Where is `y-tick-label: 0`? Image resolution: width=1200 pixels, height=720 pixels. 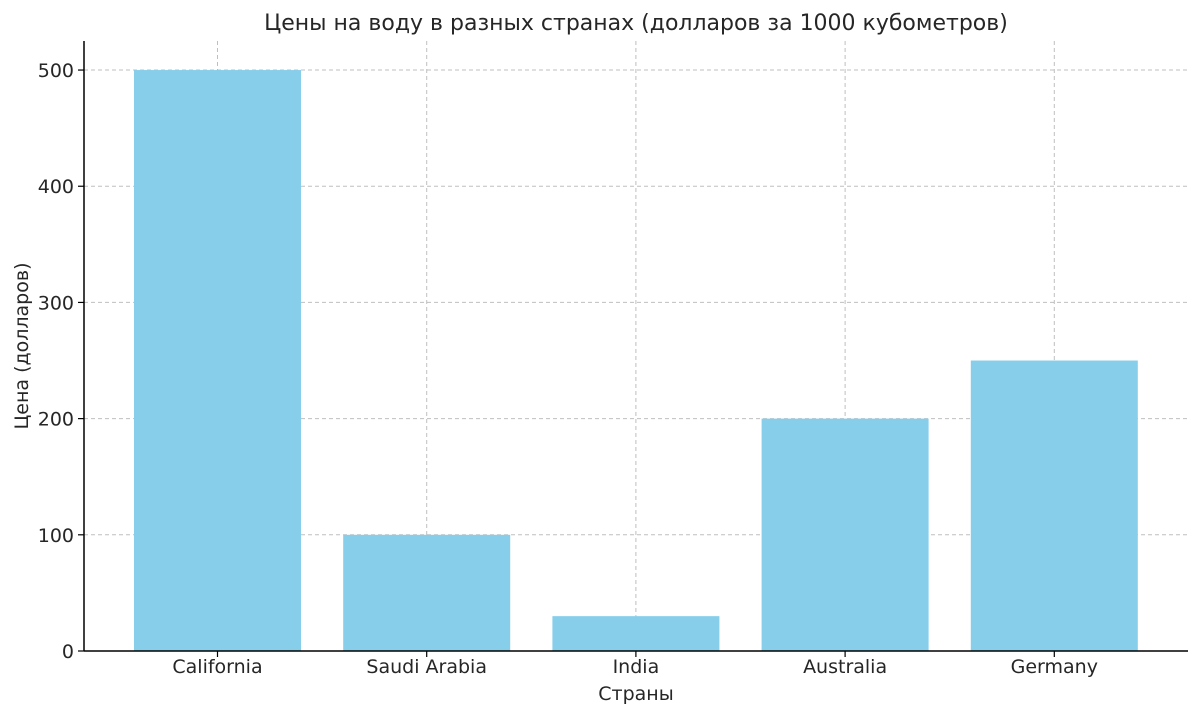 y-tick-label: 0 is located at coordinates (68, 652).